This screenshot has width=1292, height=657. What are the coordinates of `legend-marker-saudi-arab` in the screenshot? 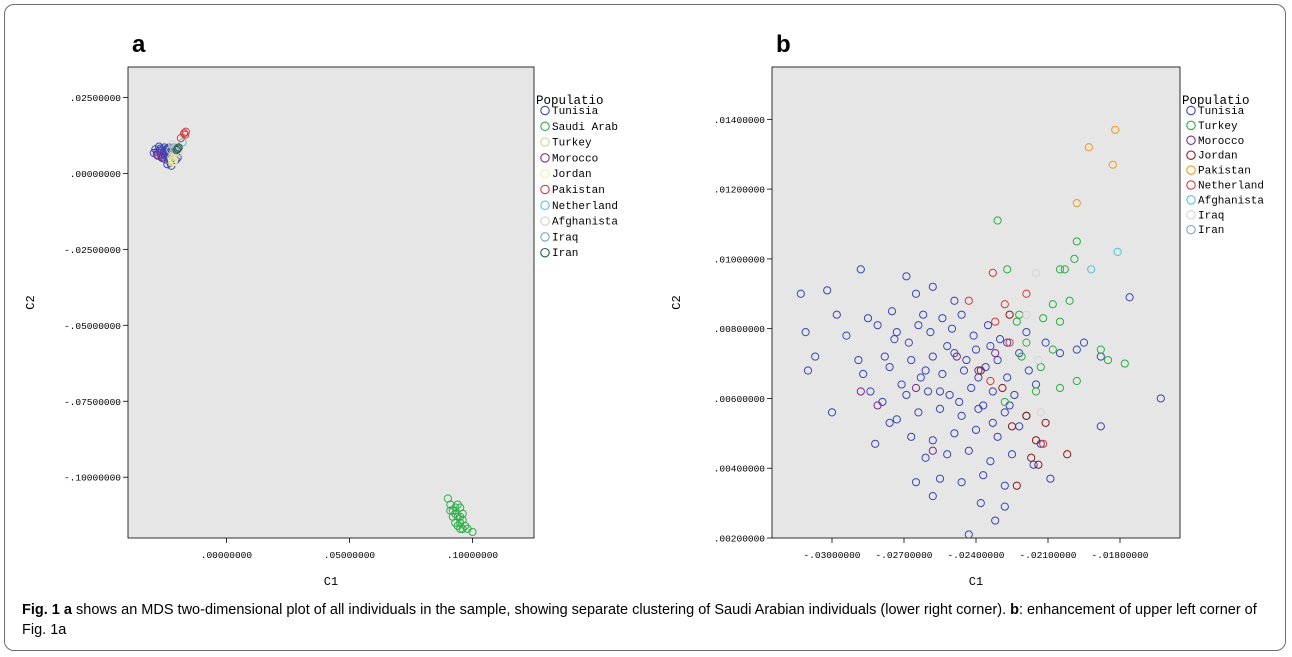 It's located at (545, 126).